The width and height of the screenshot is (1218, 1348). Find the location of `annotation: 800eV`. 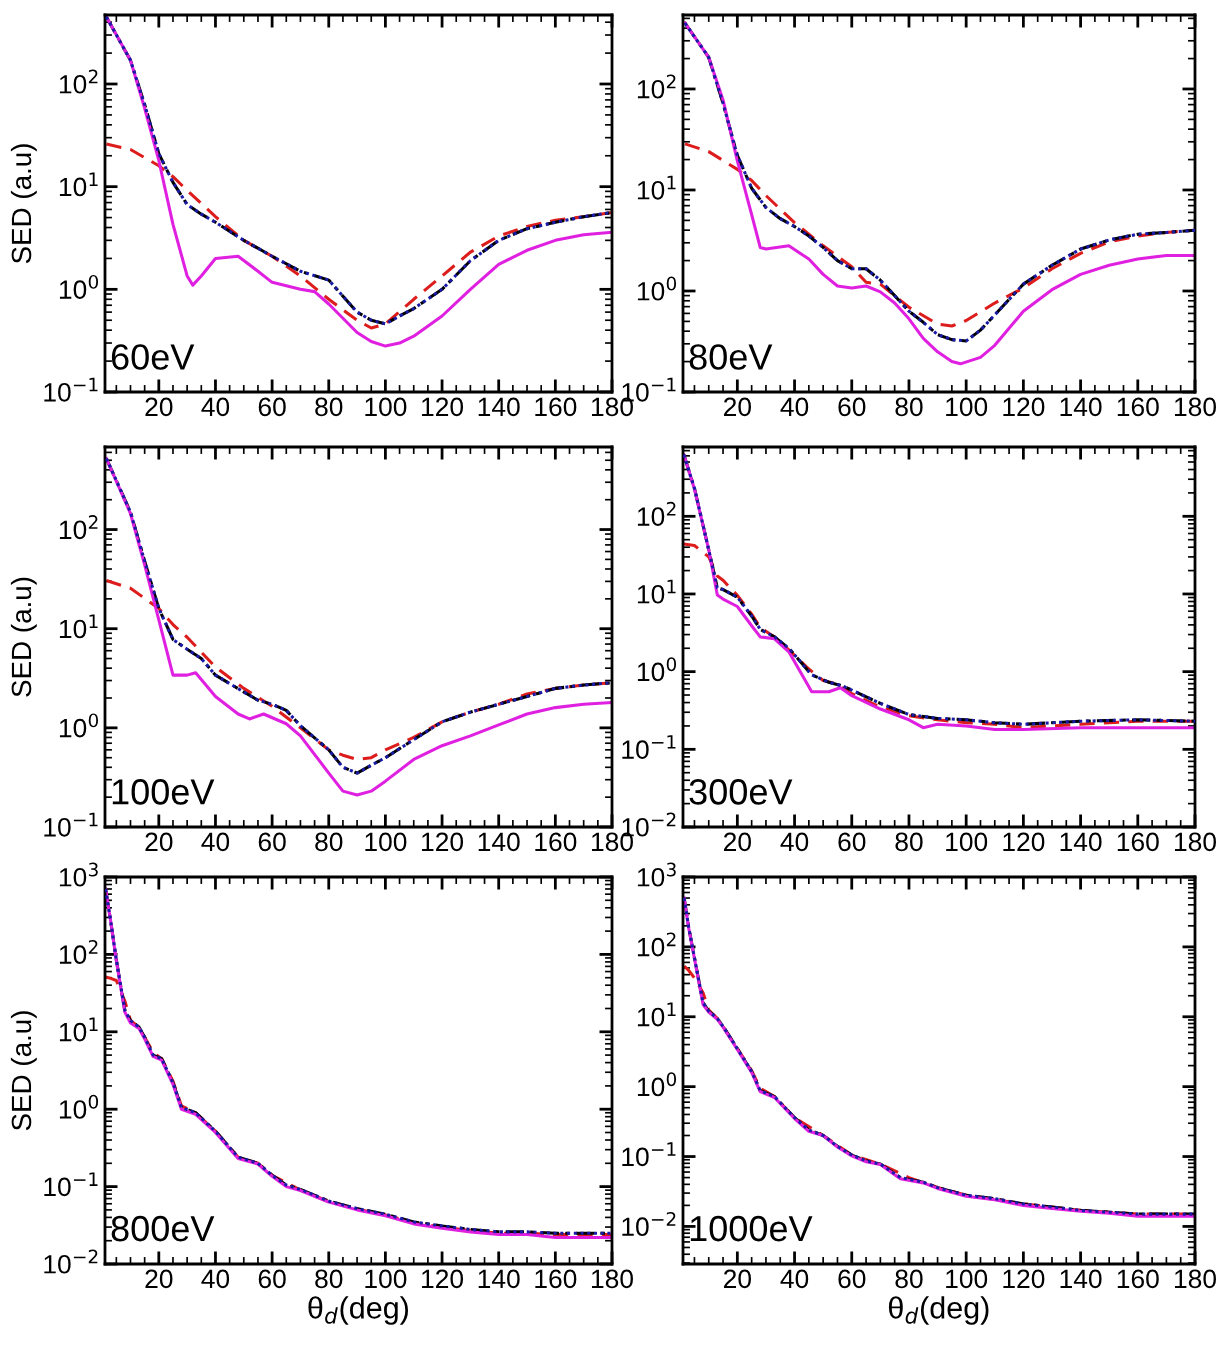

annotation: 800eV is located at coordinates (163, 1228).